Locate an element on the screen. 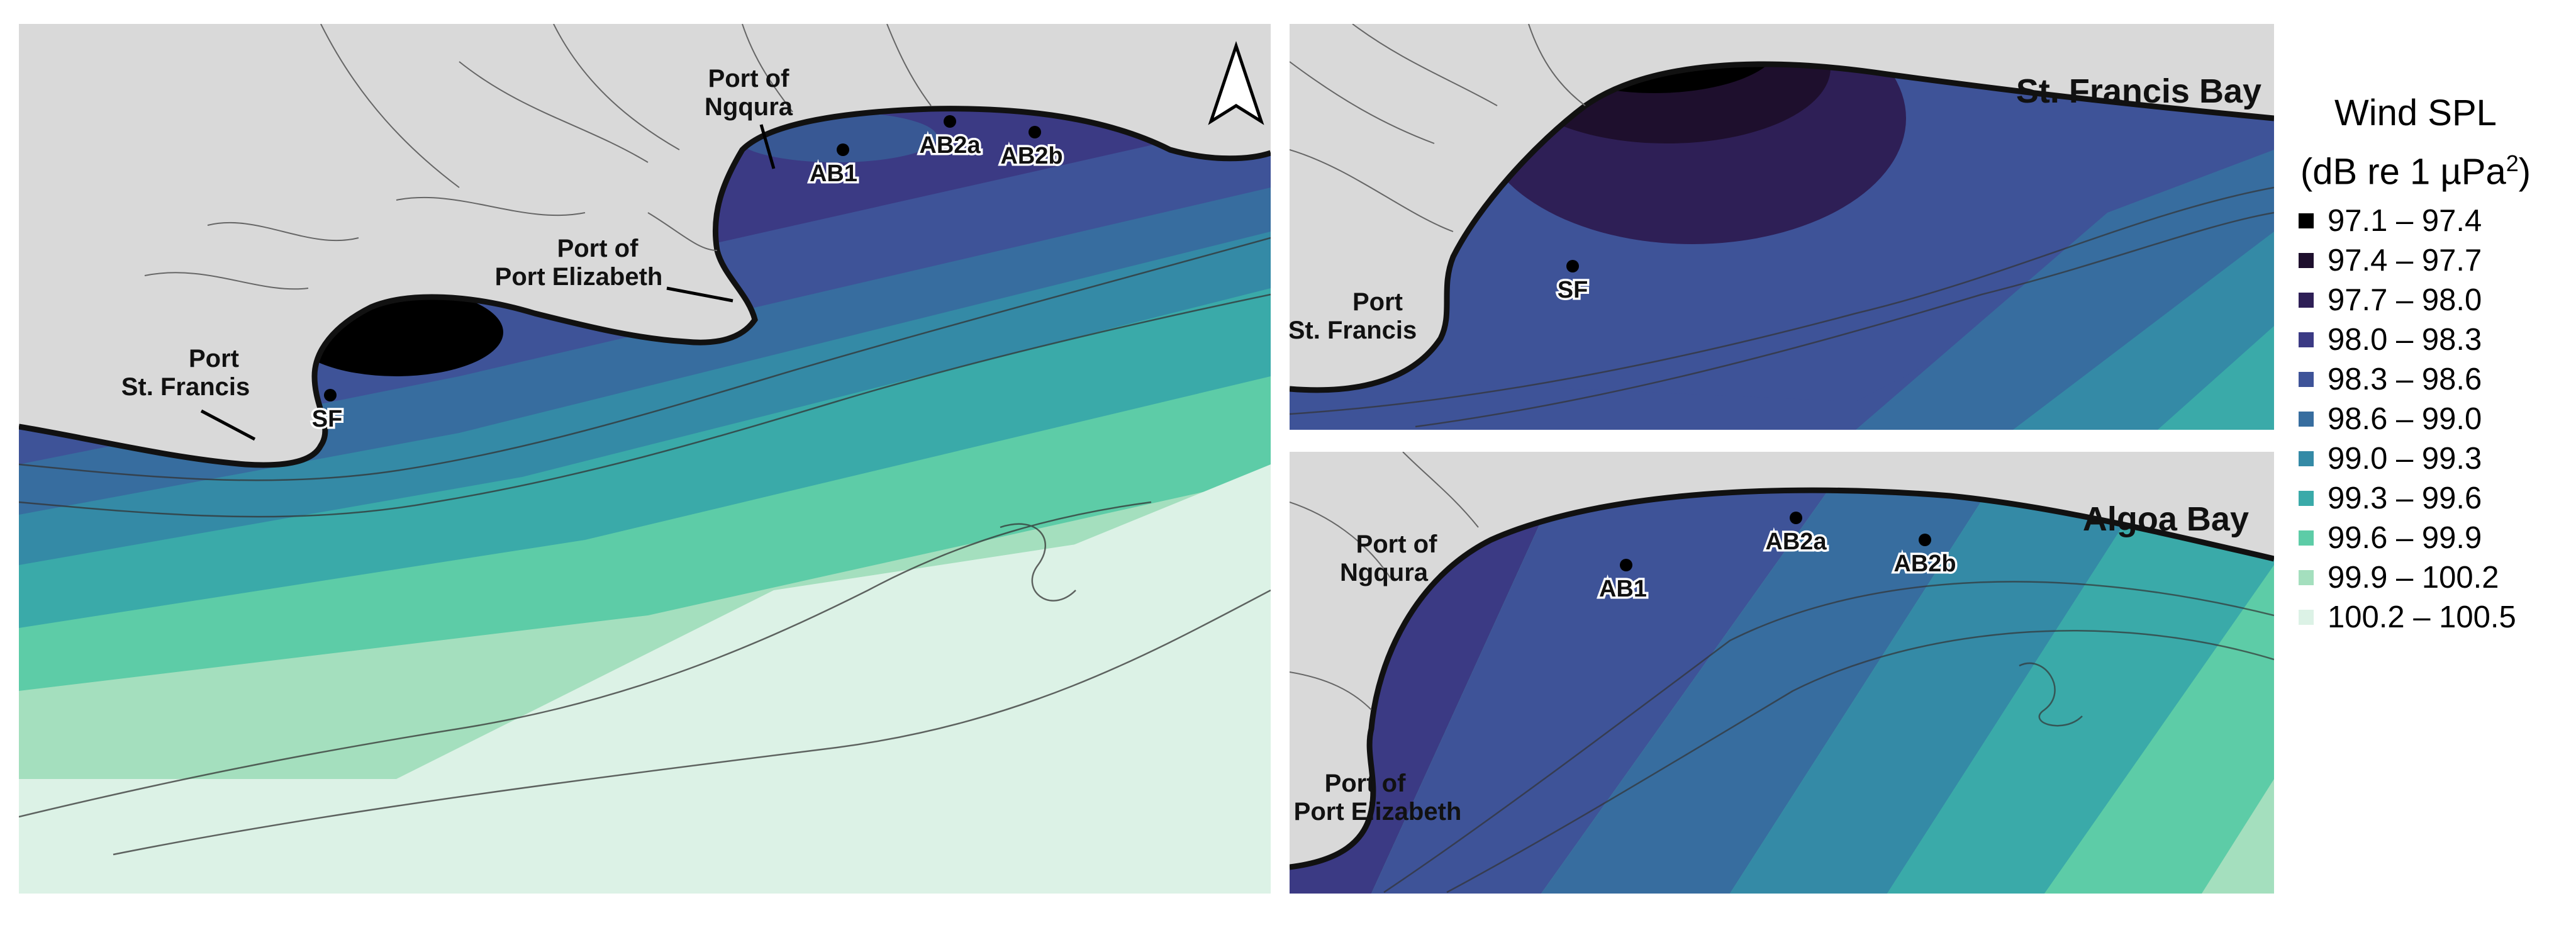 The width and height of the screenshot is (2576, 925). legend-label: 97.1 – 97.4 is located at coordinates (2405, 221).